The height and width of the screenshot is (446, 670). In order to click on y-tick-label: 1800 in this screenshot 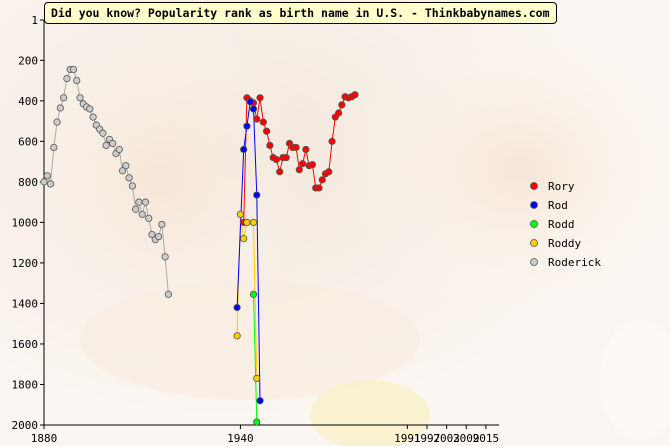, I will do `click(25, 384)`.